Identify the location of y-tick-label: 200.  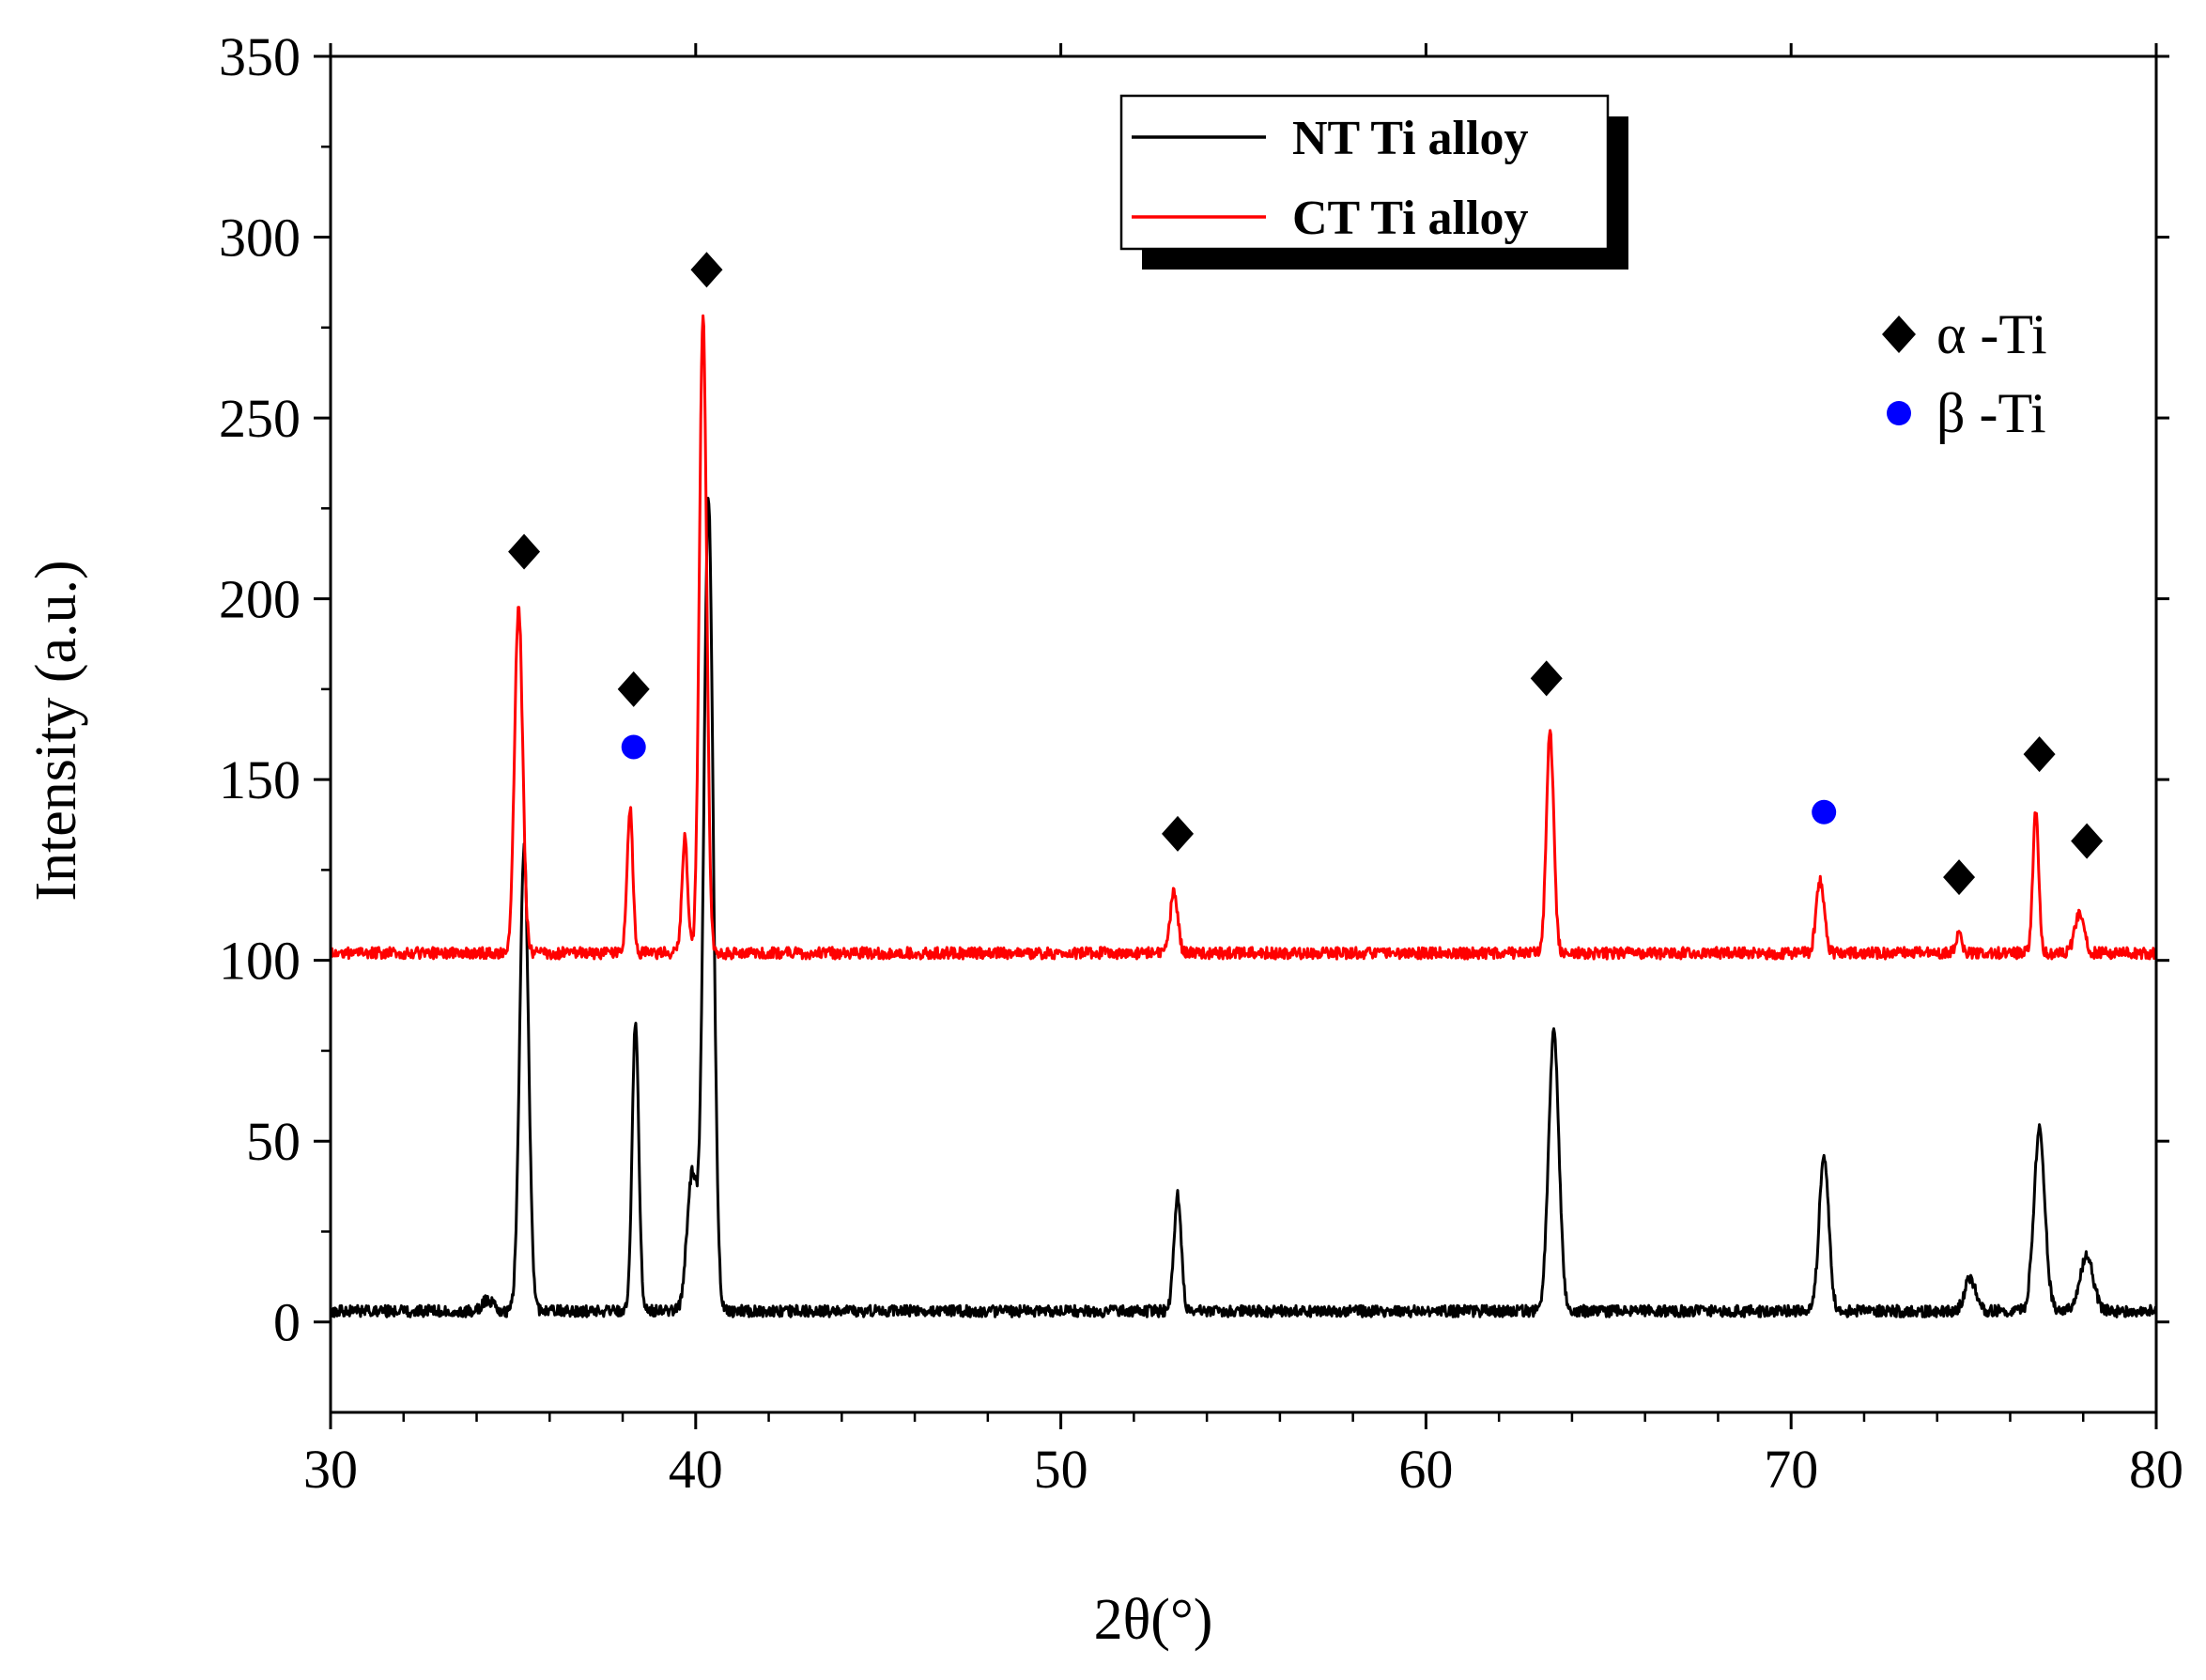
(260, 599).